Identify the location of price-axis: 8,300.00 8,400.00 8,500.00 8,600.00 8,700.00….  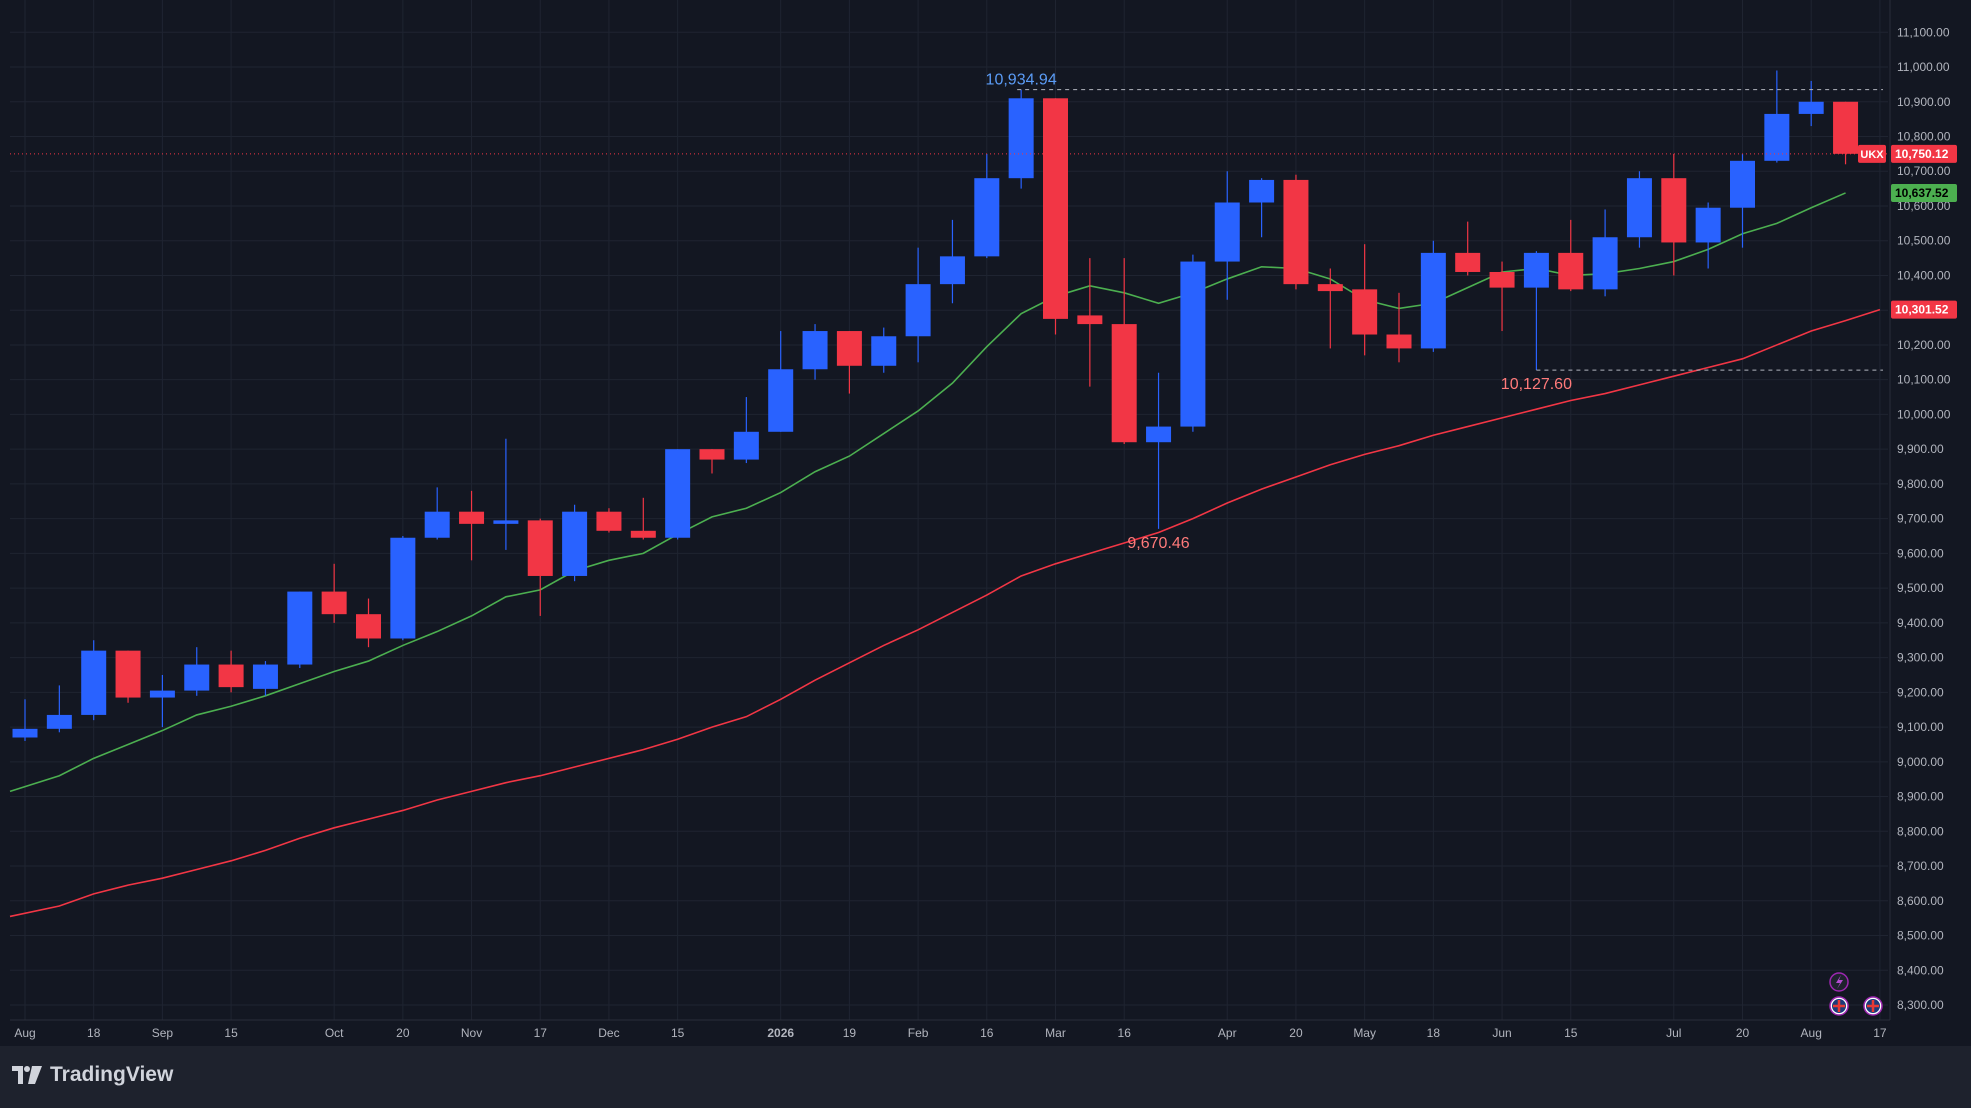
(1924, 518).